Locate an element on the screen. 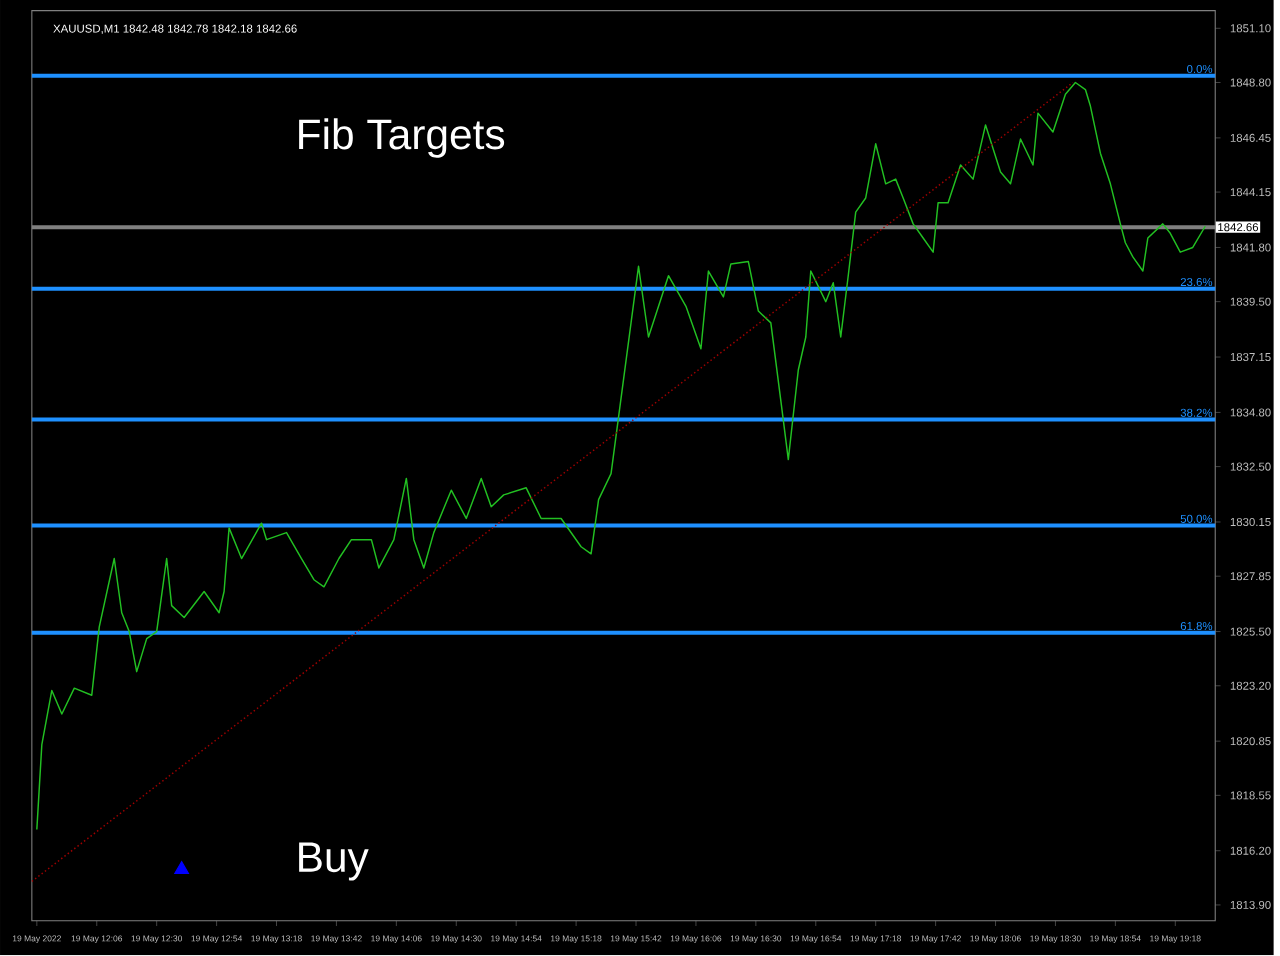 This screenshot has width=1280, height=956. annotation: Fib Targets is located at coordinates (402, 138).